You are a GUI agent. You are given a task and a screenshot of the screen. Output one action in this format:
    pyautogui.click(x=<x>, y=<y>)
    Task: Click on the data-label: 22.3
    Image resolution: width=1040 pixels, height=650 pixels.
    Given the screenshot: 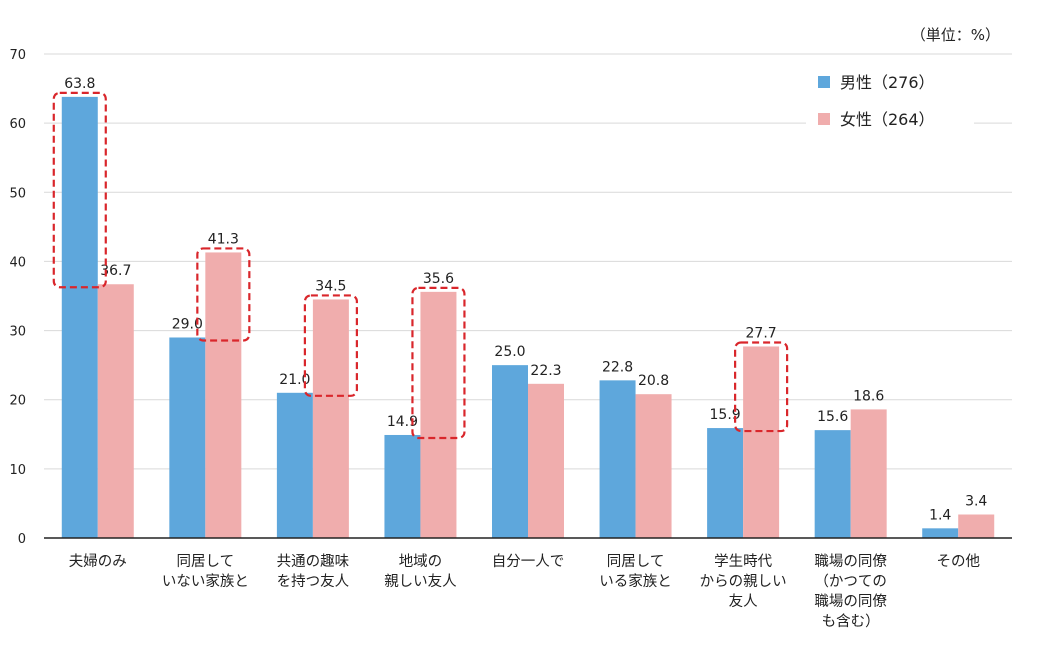 What is the action you would take?
    pyautogui.click(x=545, y=371)
    